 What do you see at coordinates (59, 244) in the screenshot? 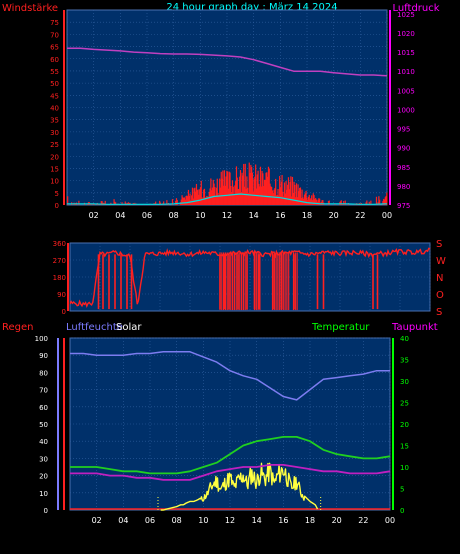
I see `direction-y-tick-label: 360` at bounding box center [59, 244].